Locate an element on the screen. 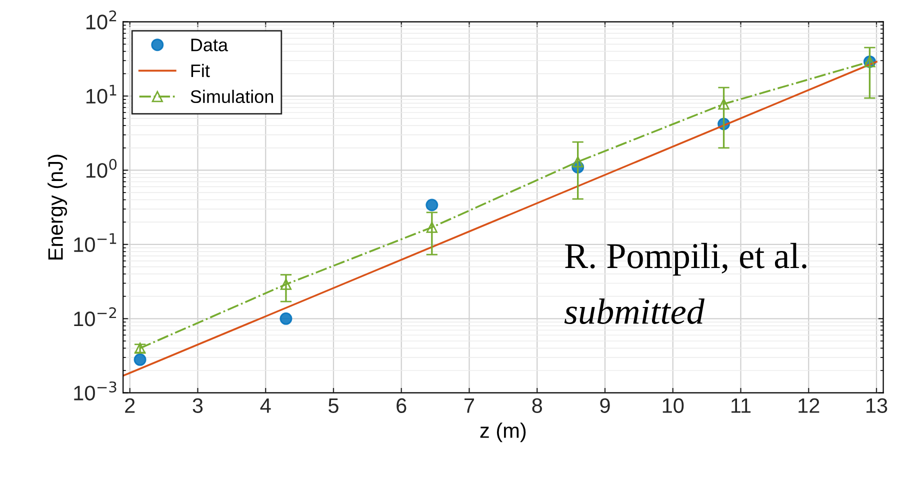 Image resolution: width=905 pixels, height=485 pixels. x-tick-label: 7 is located at coordinates (469, 405).